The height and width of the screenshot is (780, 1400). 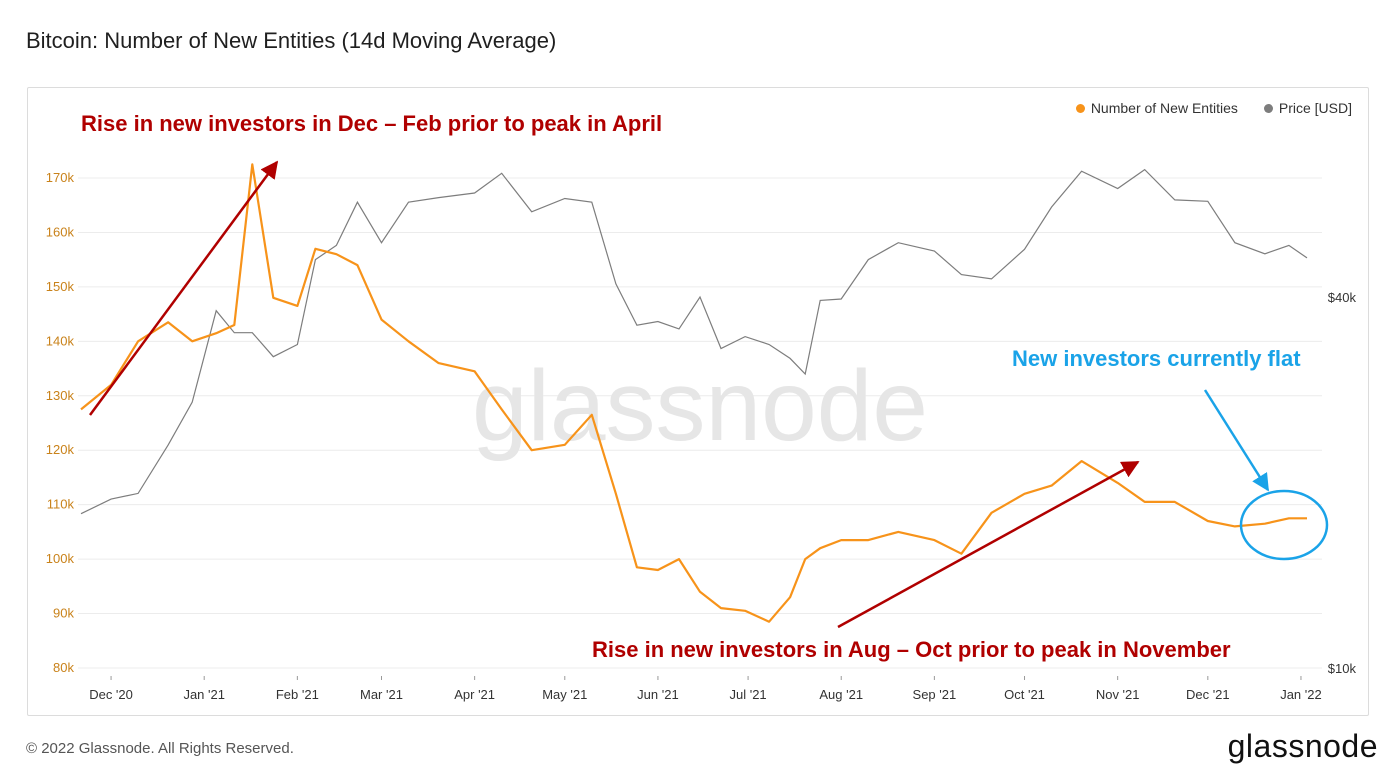 I want to click on arrow-flat, so click(x=1236, y=440).